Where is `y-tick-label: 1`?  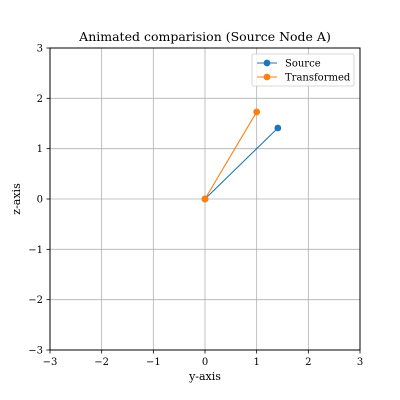
y-tick-label: 1 is located at coordinates (40, 149).